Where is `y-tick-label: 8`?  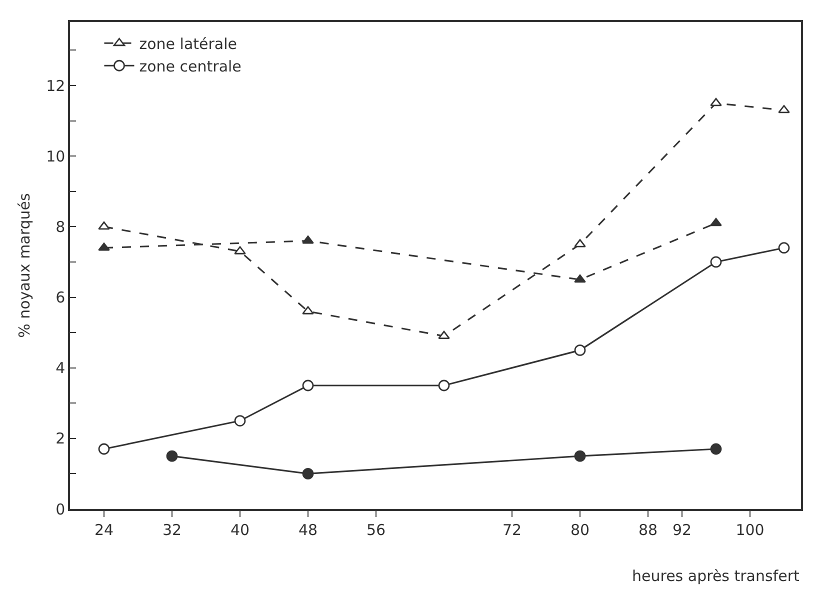 y-tick-label: 8 is located at coordinates (61, 227).